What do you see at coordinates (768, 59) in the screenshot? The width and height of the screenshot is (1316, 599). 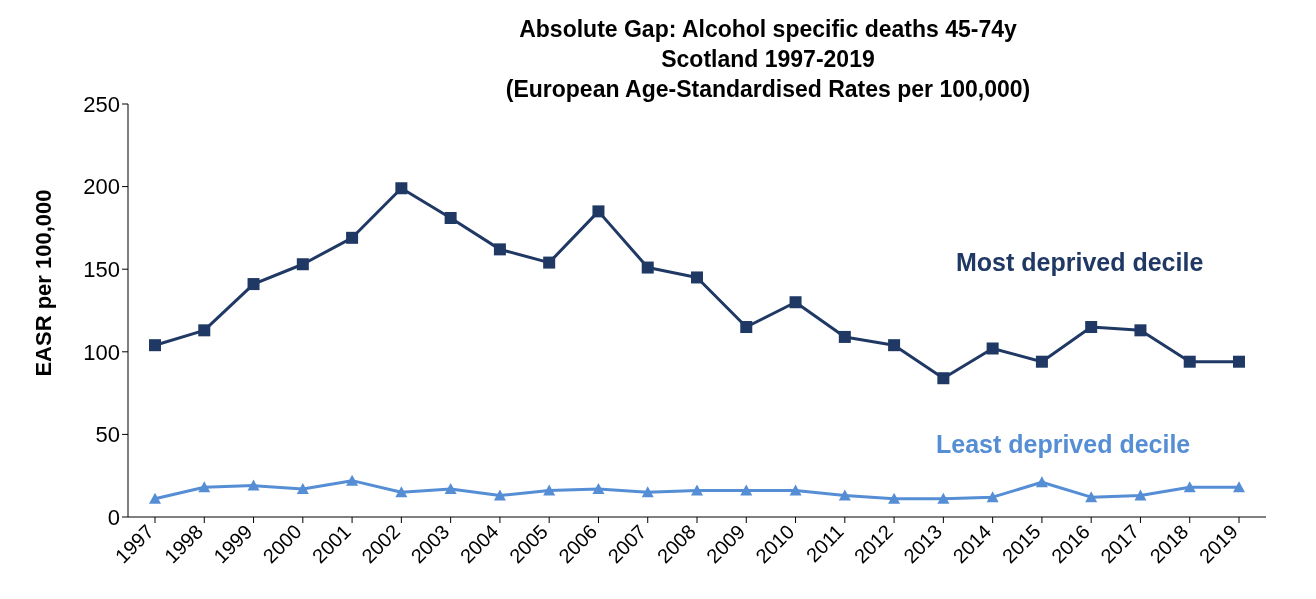 I see `chart-title: Absolute Gap: Alcohol specific deaths 45-74y Scotland 1997-2019 (European Age-Standardised Rates per 100,000)` at bounding box center [768, 59].